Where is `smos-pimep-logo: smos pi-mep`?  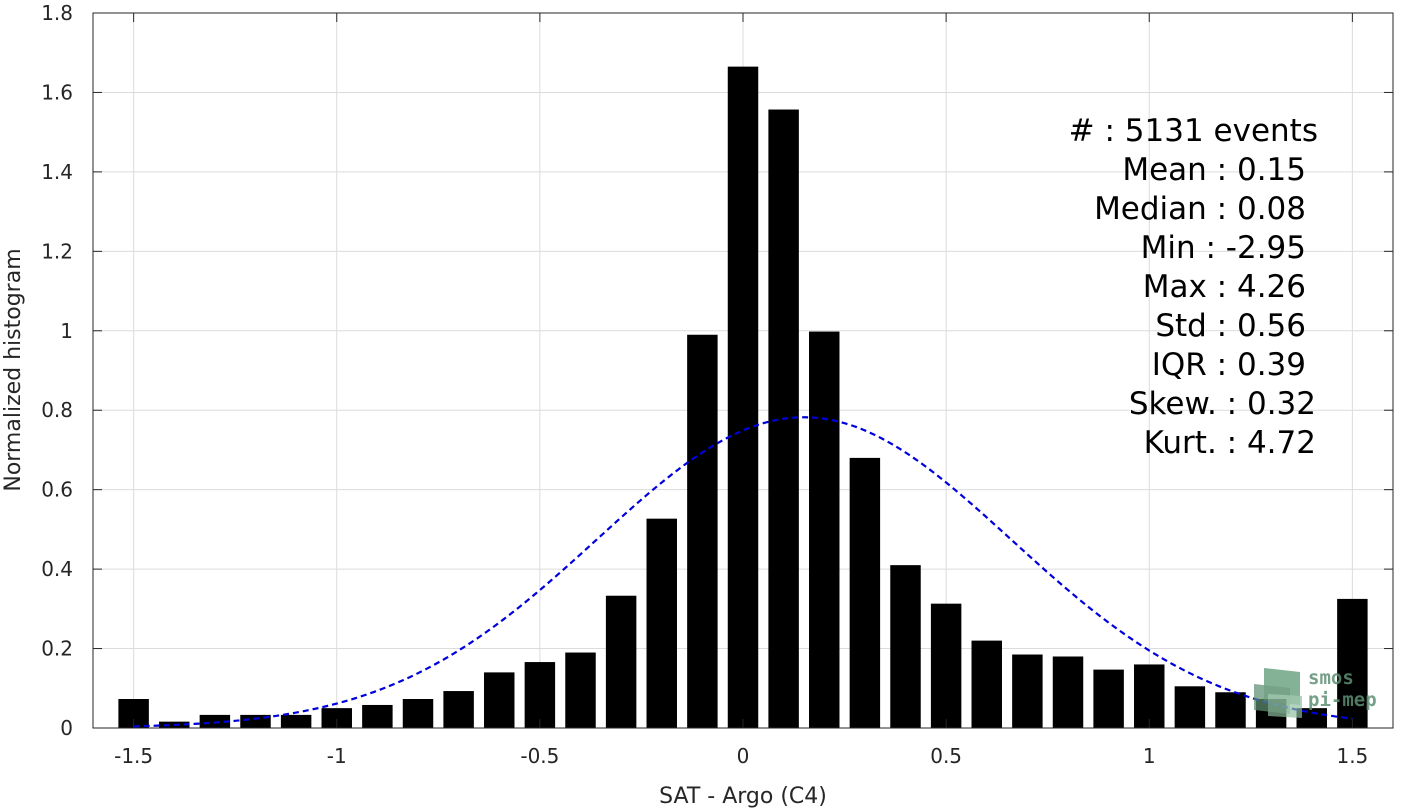 smos-pimep-logo: smos pi-mep is located at coordinates (1315, 692).